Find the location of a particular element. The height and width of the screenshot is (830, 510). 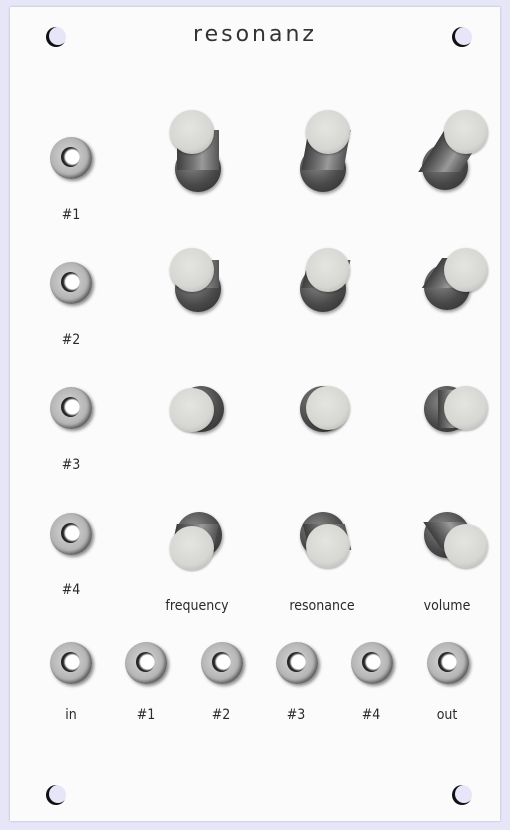

frequency-label: frequency is located at coordinates (197, 606).